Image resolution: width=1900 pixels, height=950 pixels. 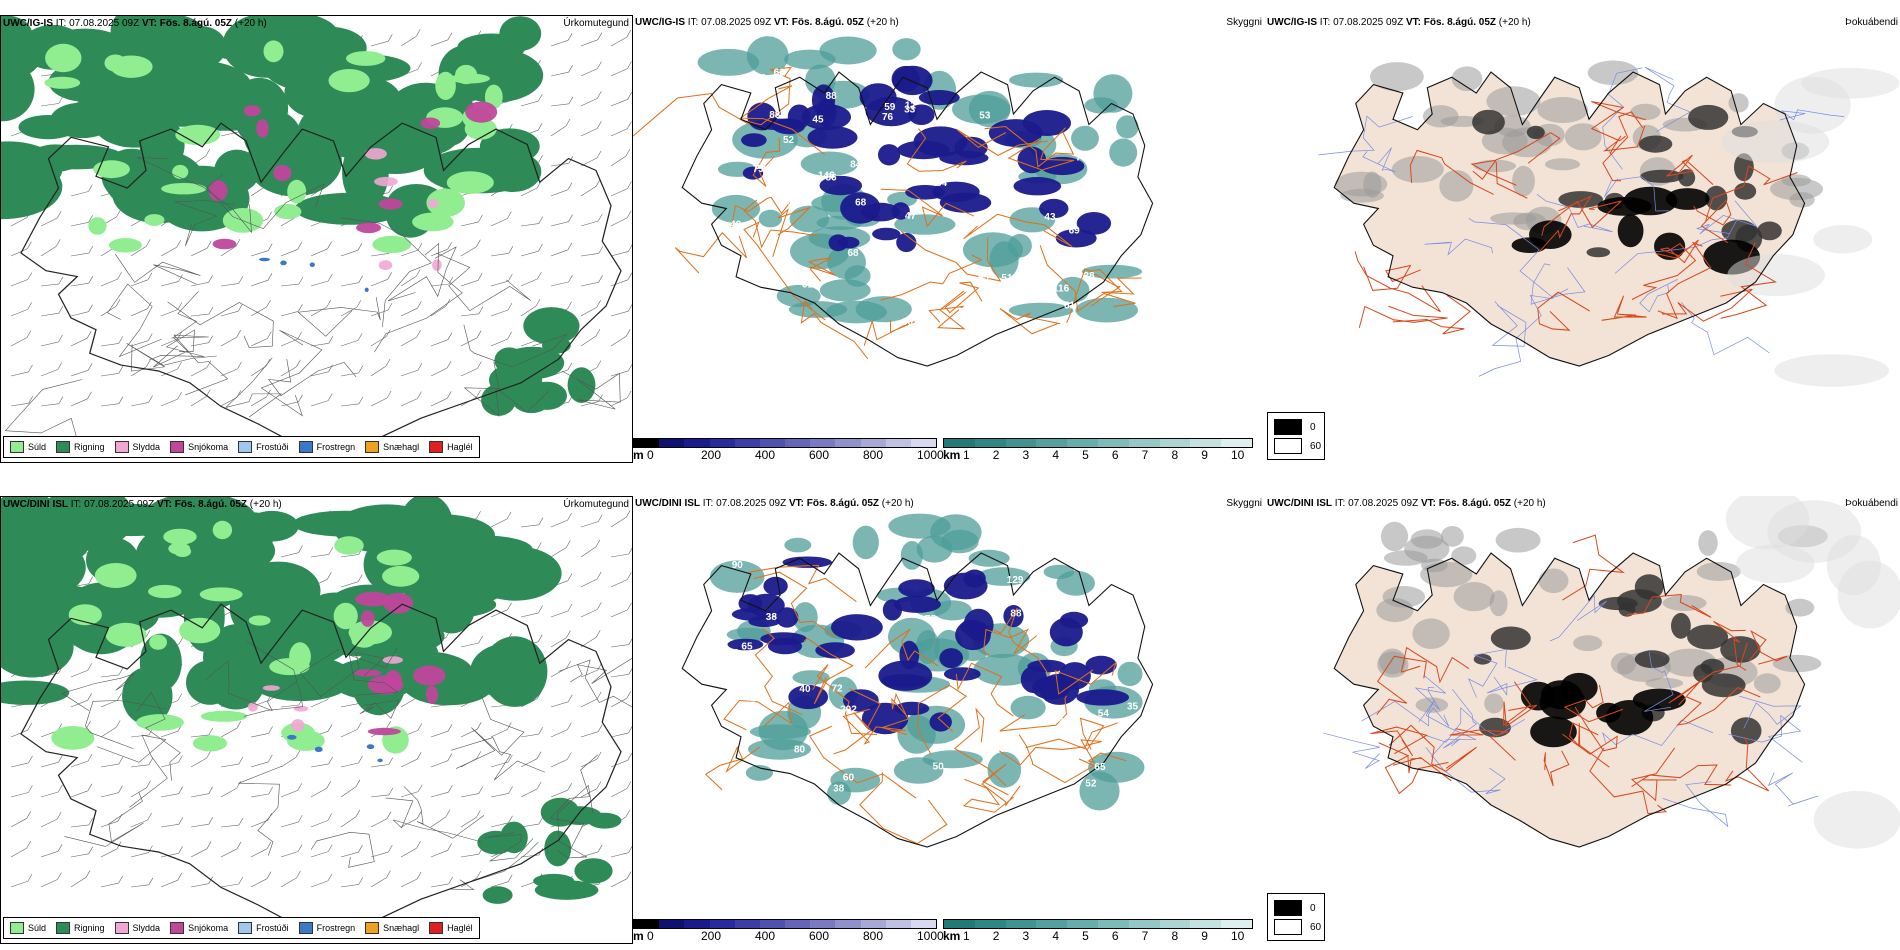 What do you see at coordinates (839, 788) in the screenshot?
I see `visibility-value: 38` at bounding box center [839, 788].